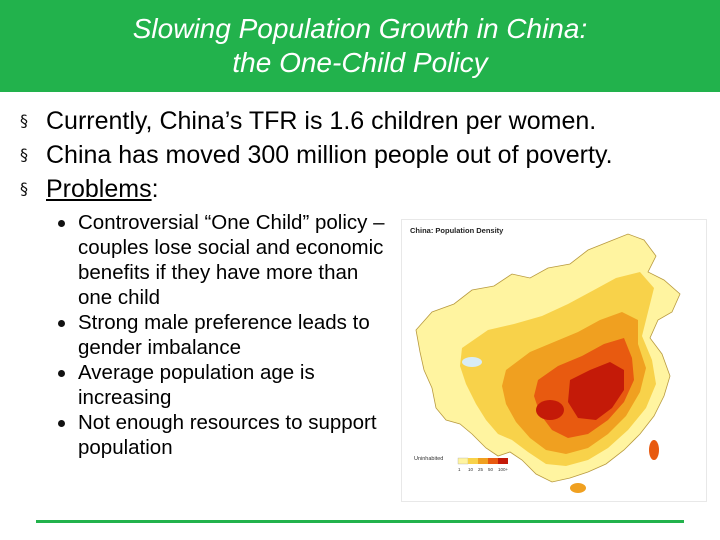  Describe the element at coordinates (491, 469) in the screenshot. I see `legend-value: 50` at that location.